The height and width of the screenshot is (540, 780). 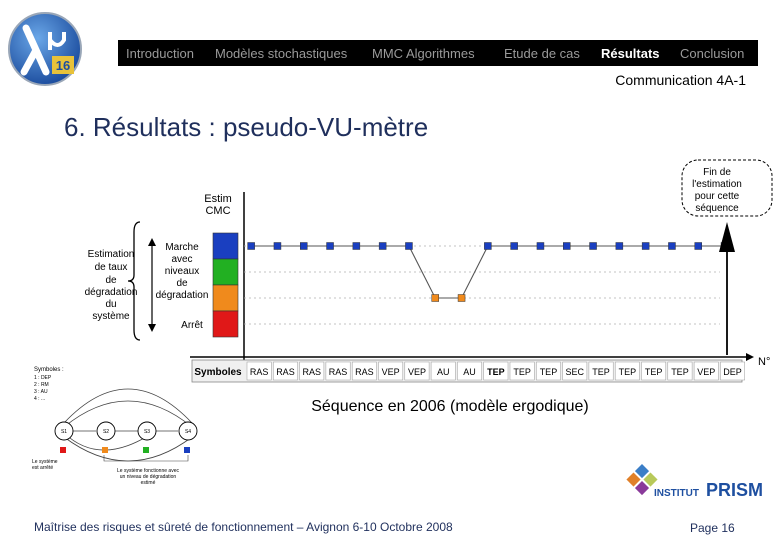 I want to click on markov-note-bottom-1: un niveau de dégradation, so click(x=148, y=477).